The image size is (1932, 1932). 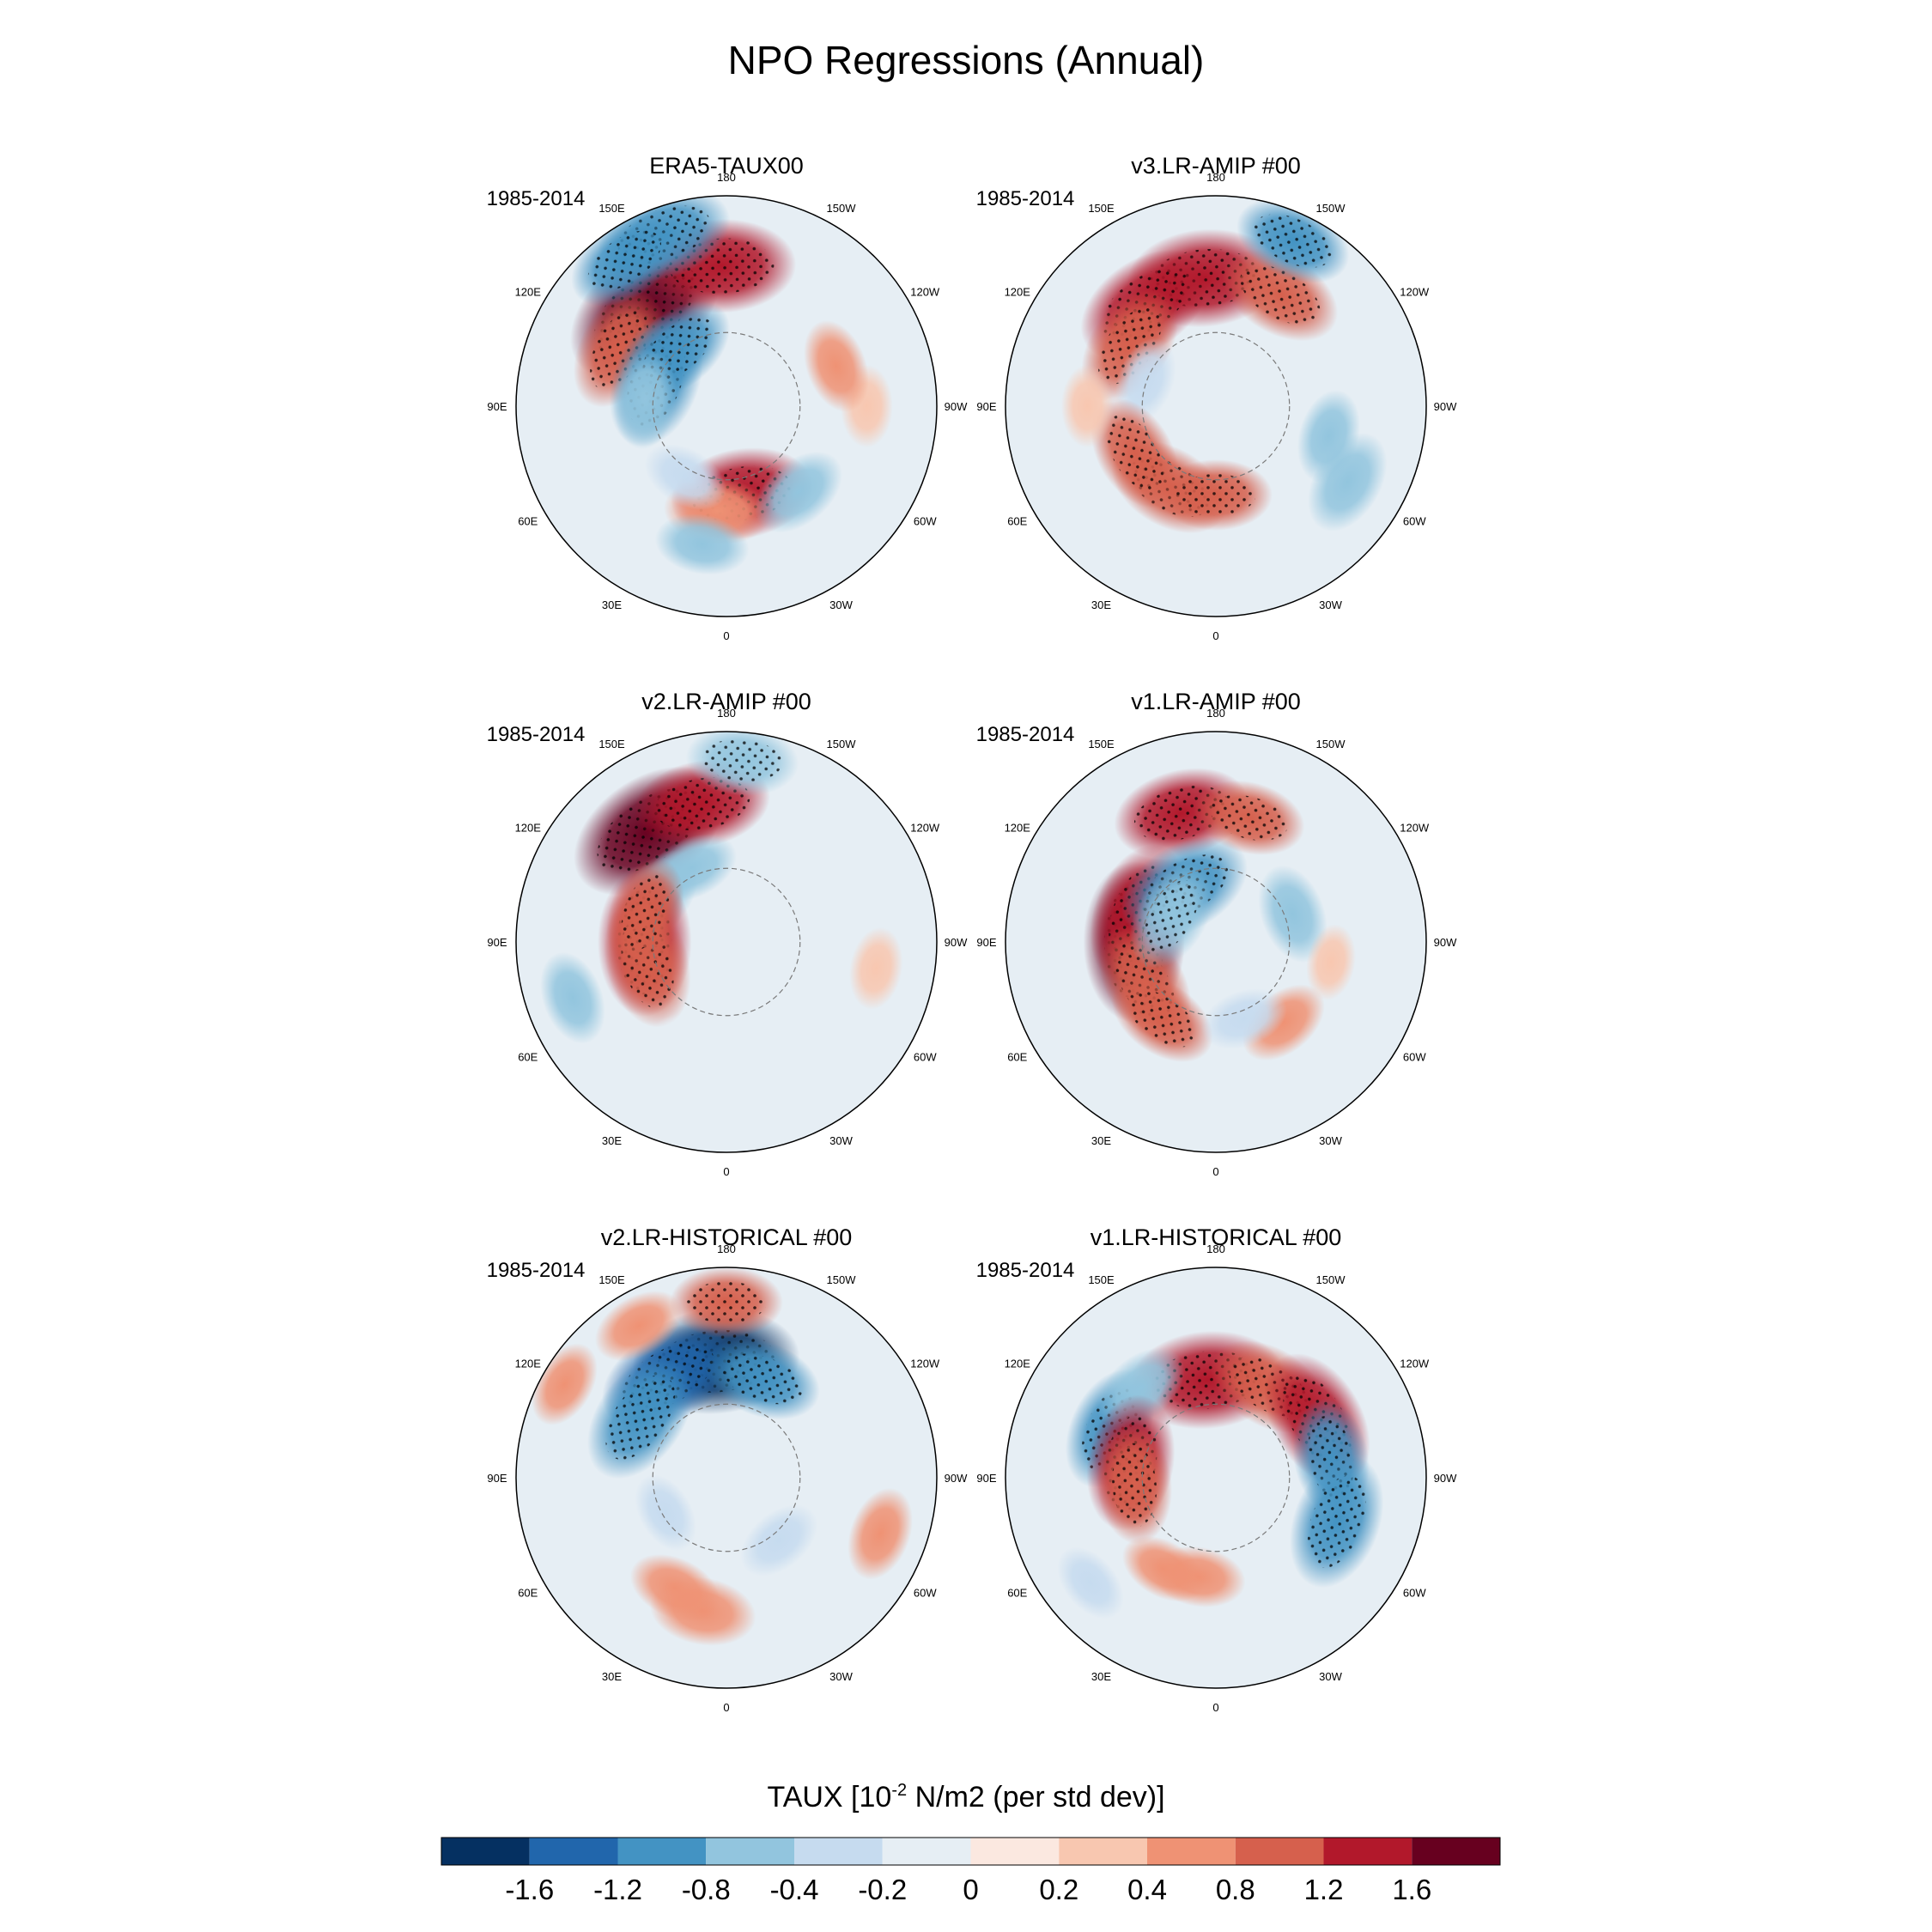 What do you see at coordinates (1324, 1889) in the screenshot?
I see `colorbar-tick-label: 1.2` at bounding box center [1324, 1889].